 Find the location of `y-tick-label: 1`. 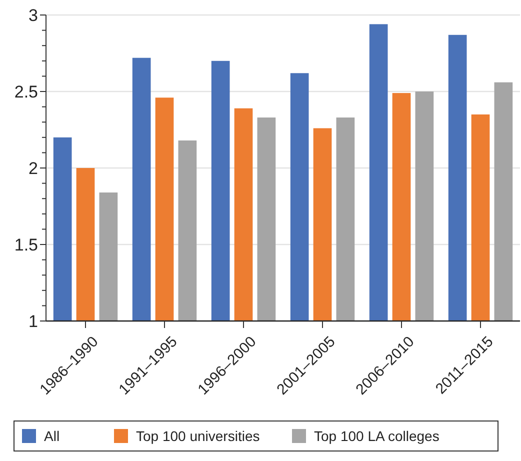

y-tick-label: 1 is located at coordinates (33, 321).